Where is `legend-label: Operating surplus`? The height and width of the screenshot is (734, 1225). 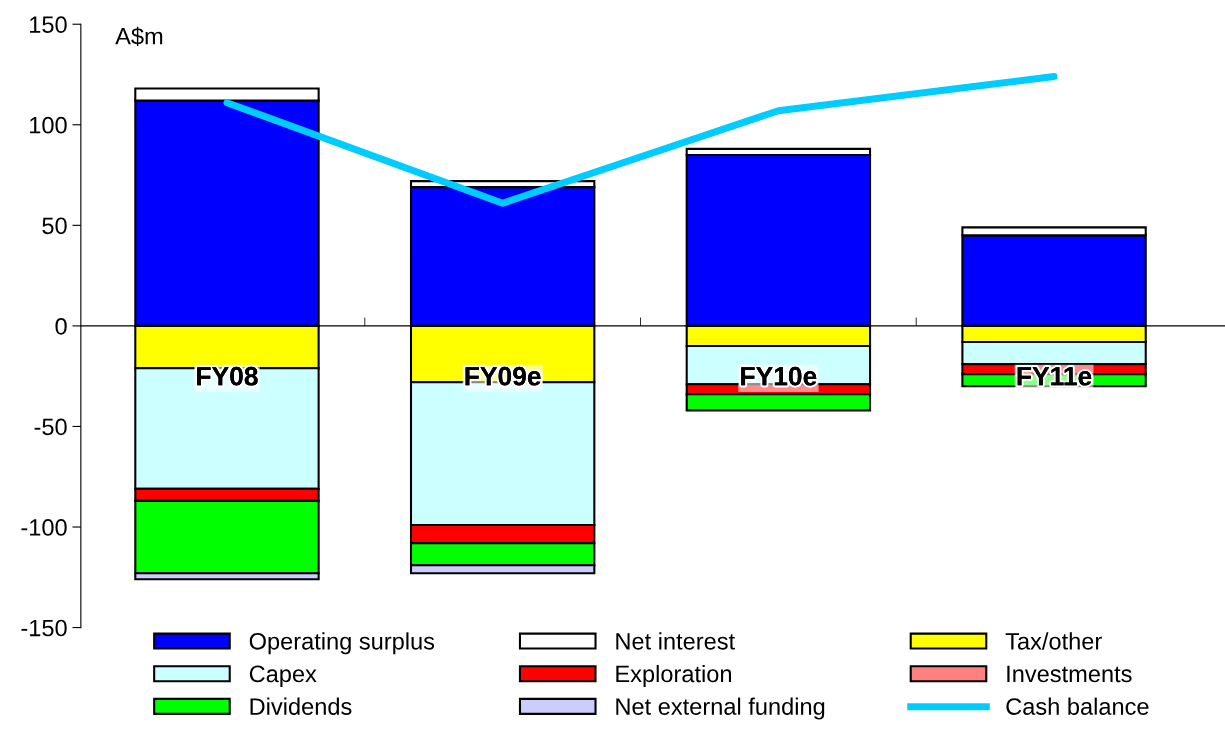
legend-label: Operating surplus is located at coordinates (342, 643).